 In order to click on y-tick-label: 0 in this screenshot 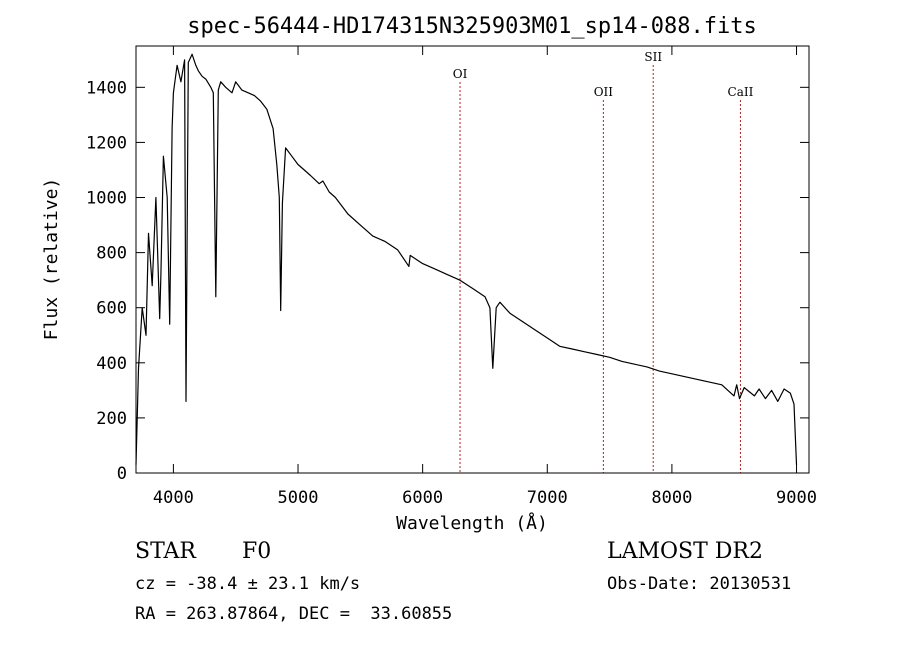, I will do `click(122, 474)`.